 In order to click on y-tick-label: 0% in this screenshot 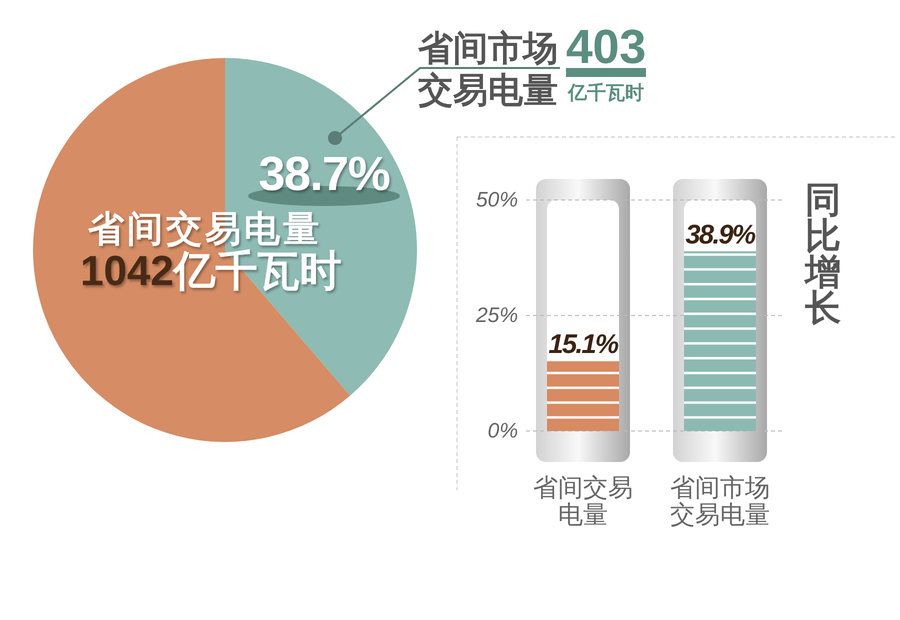, I will do `click(503, 431)`.